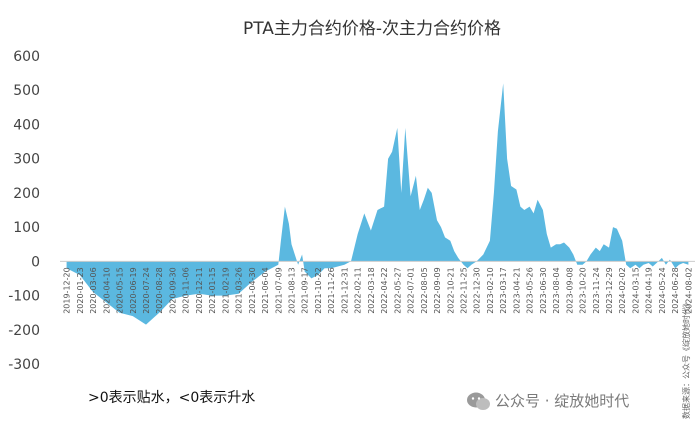 This screenshot has height=431, width=700. What do you see at coordinates (26, 160) in the screenshot?
I see `y-tick-label: 300` at bounding box center [26, 160].